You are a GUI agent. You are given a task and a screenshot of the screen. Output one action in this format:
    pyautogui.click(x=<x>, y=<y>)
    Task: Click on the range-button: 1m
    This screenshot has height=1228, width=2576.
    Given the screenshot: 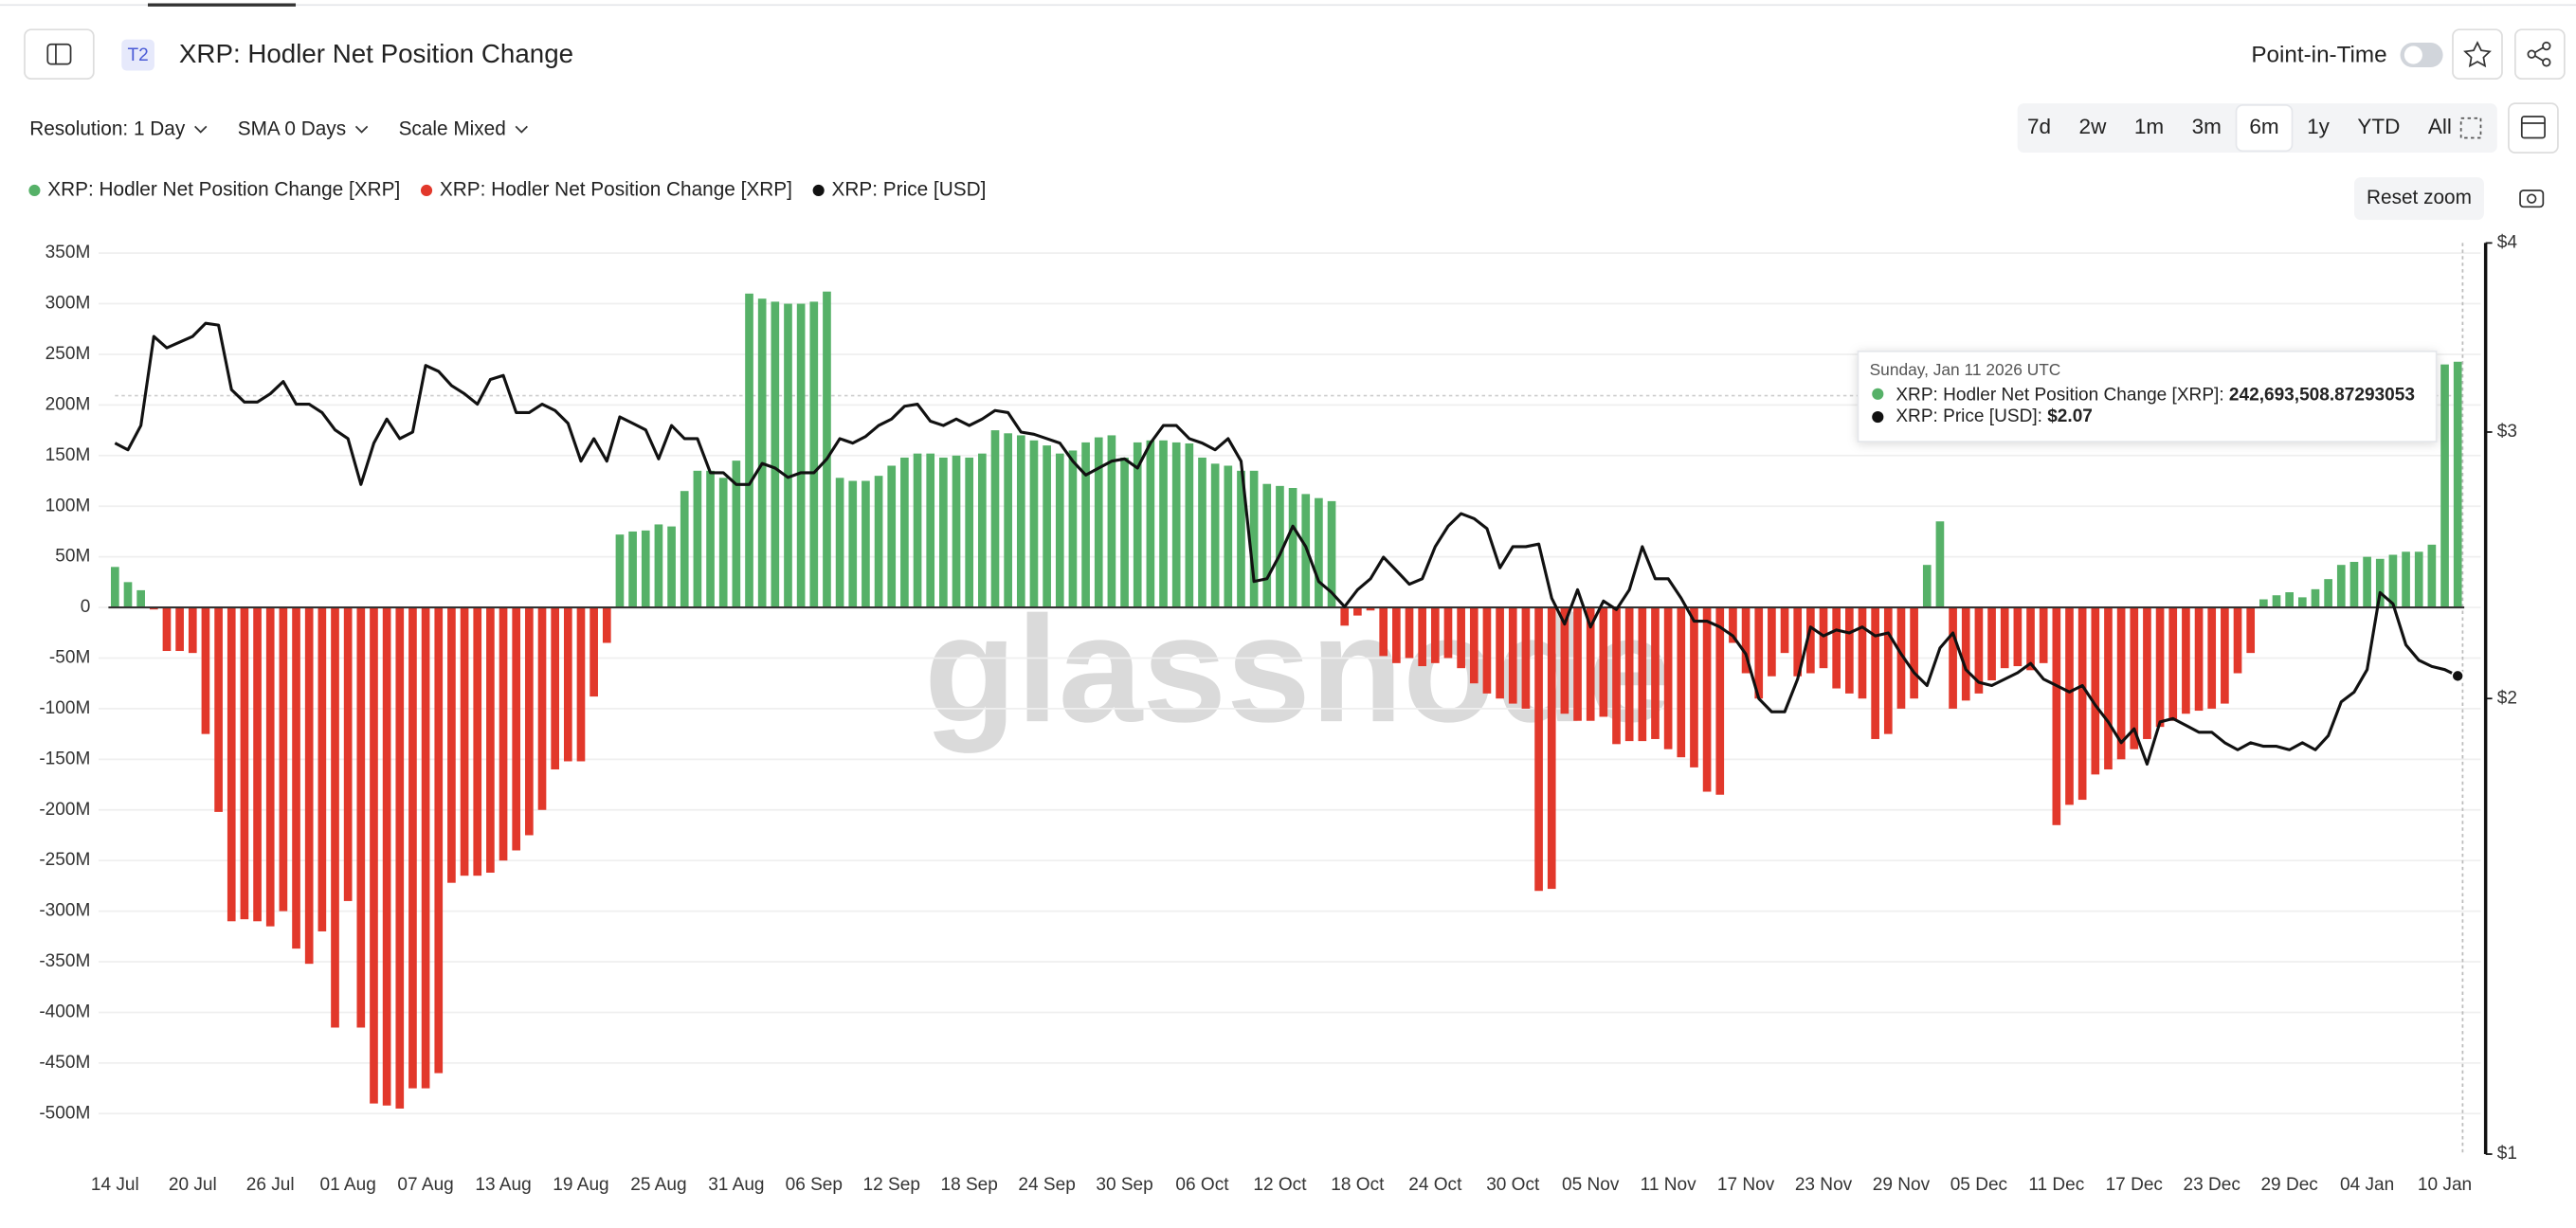 What is the action you would take?
    pyautogui.click(x=2149, y=126)
    